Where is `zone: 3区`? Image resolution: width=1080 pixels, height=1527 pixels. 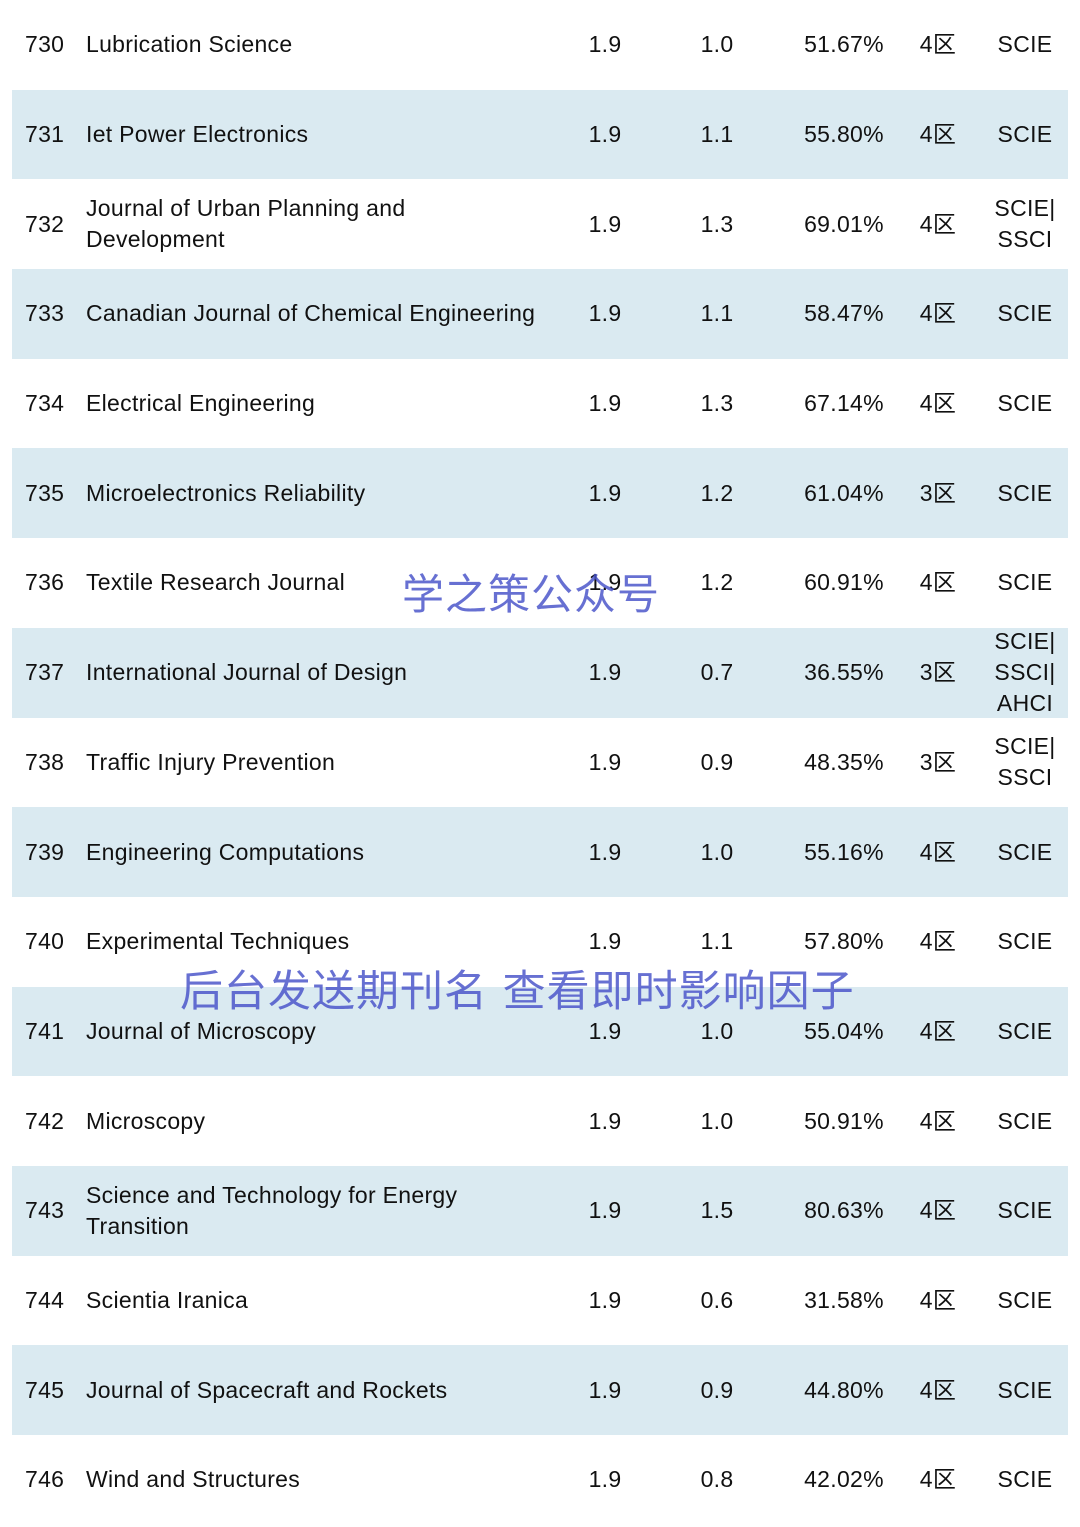 zone: 3区 is located at coordinates (938, 761).